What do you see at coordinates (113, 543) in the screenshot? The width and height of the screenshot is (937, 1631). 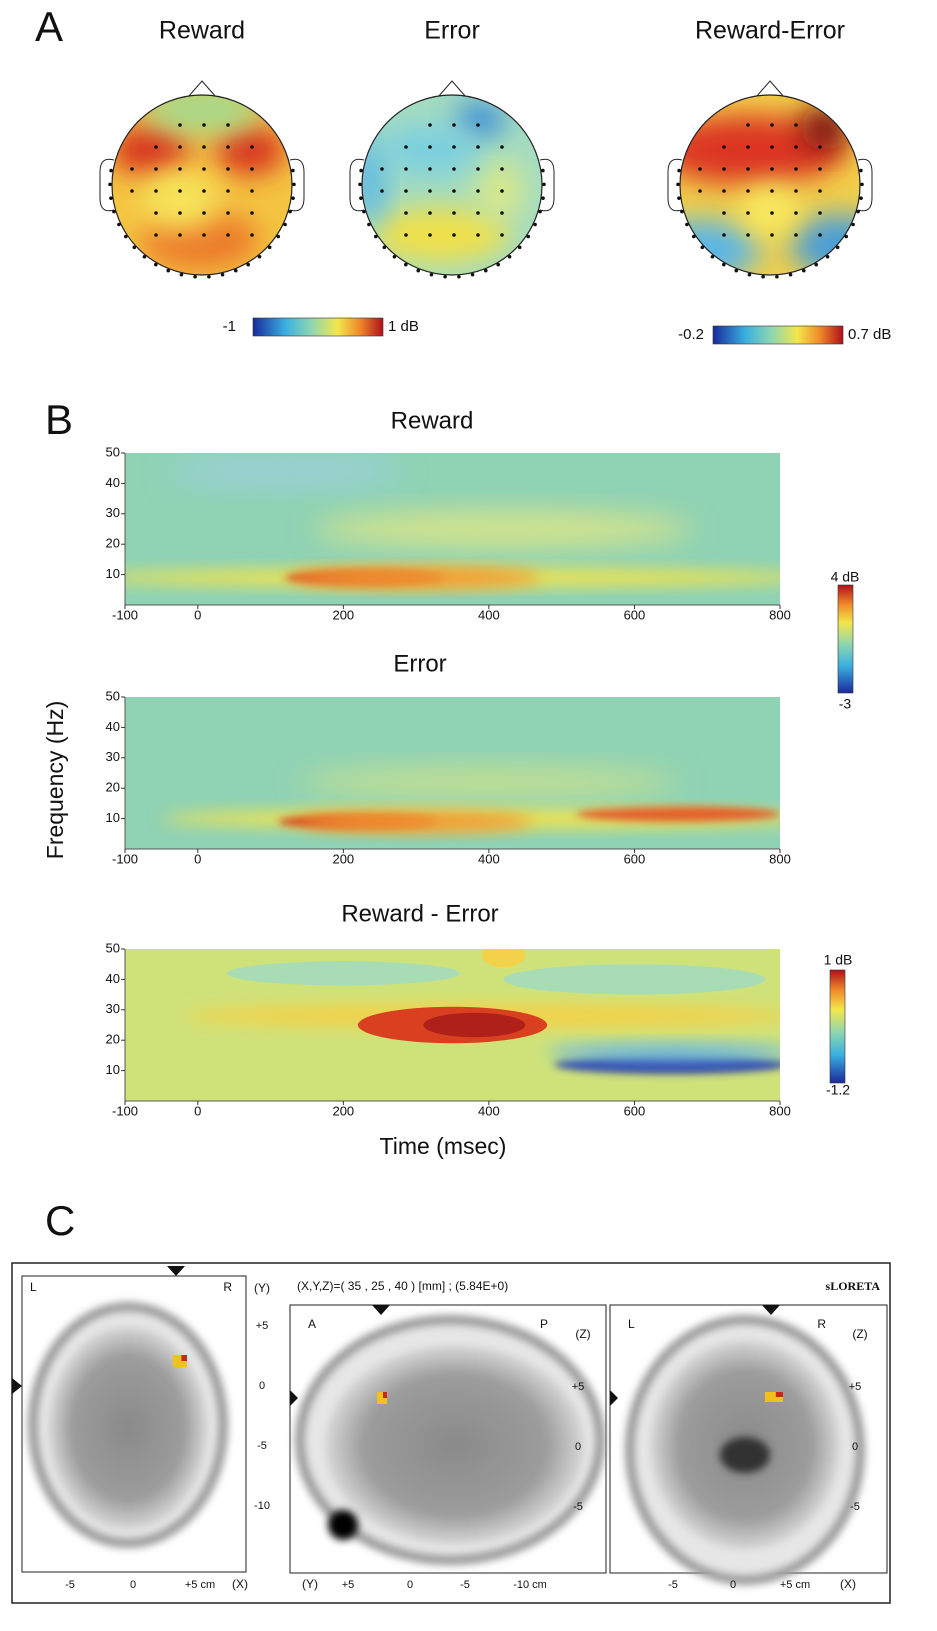 I see `y-tick-label: 20` at bounding box center [113, 543].